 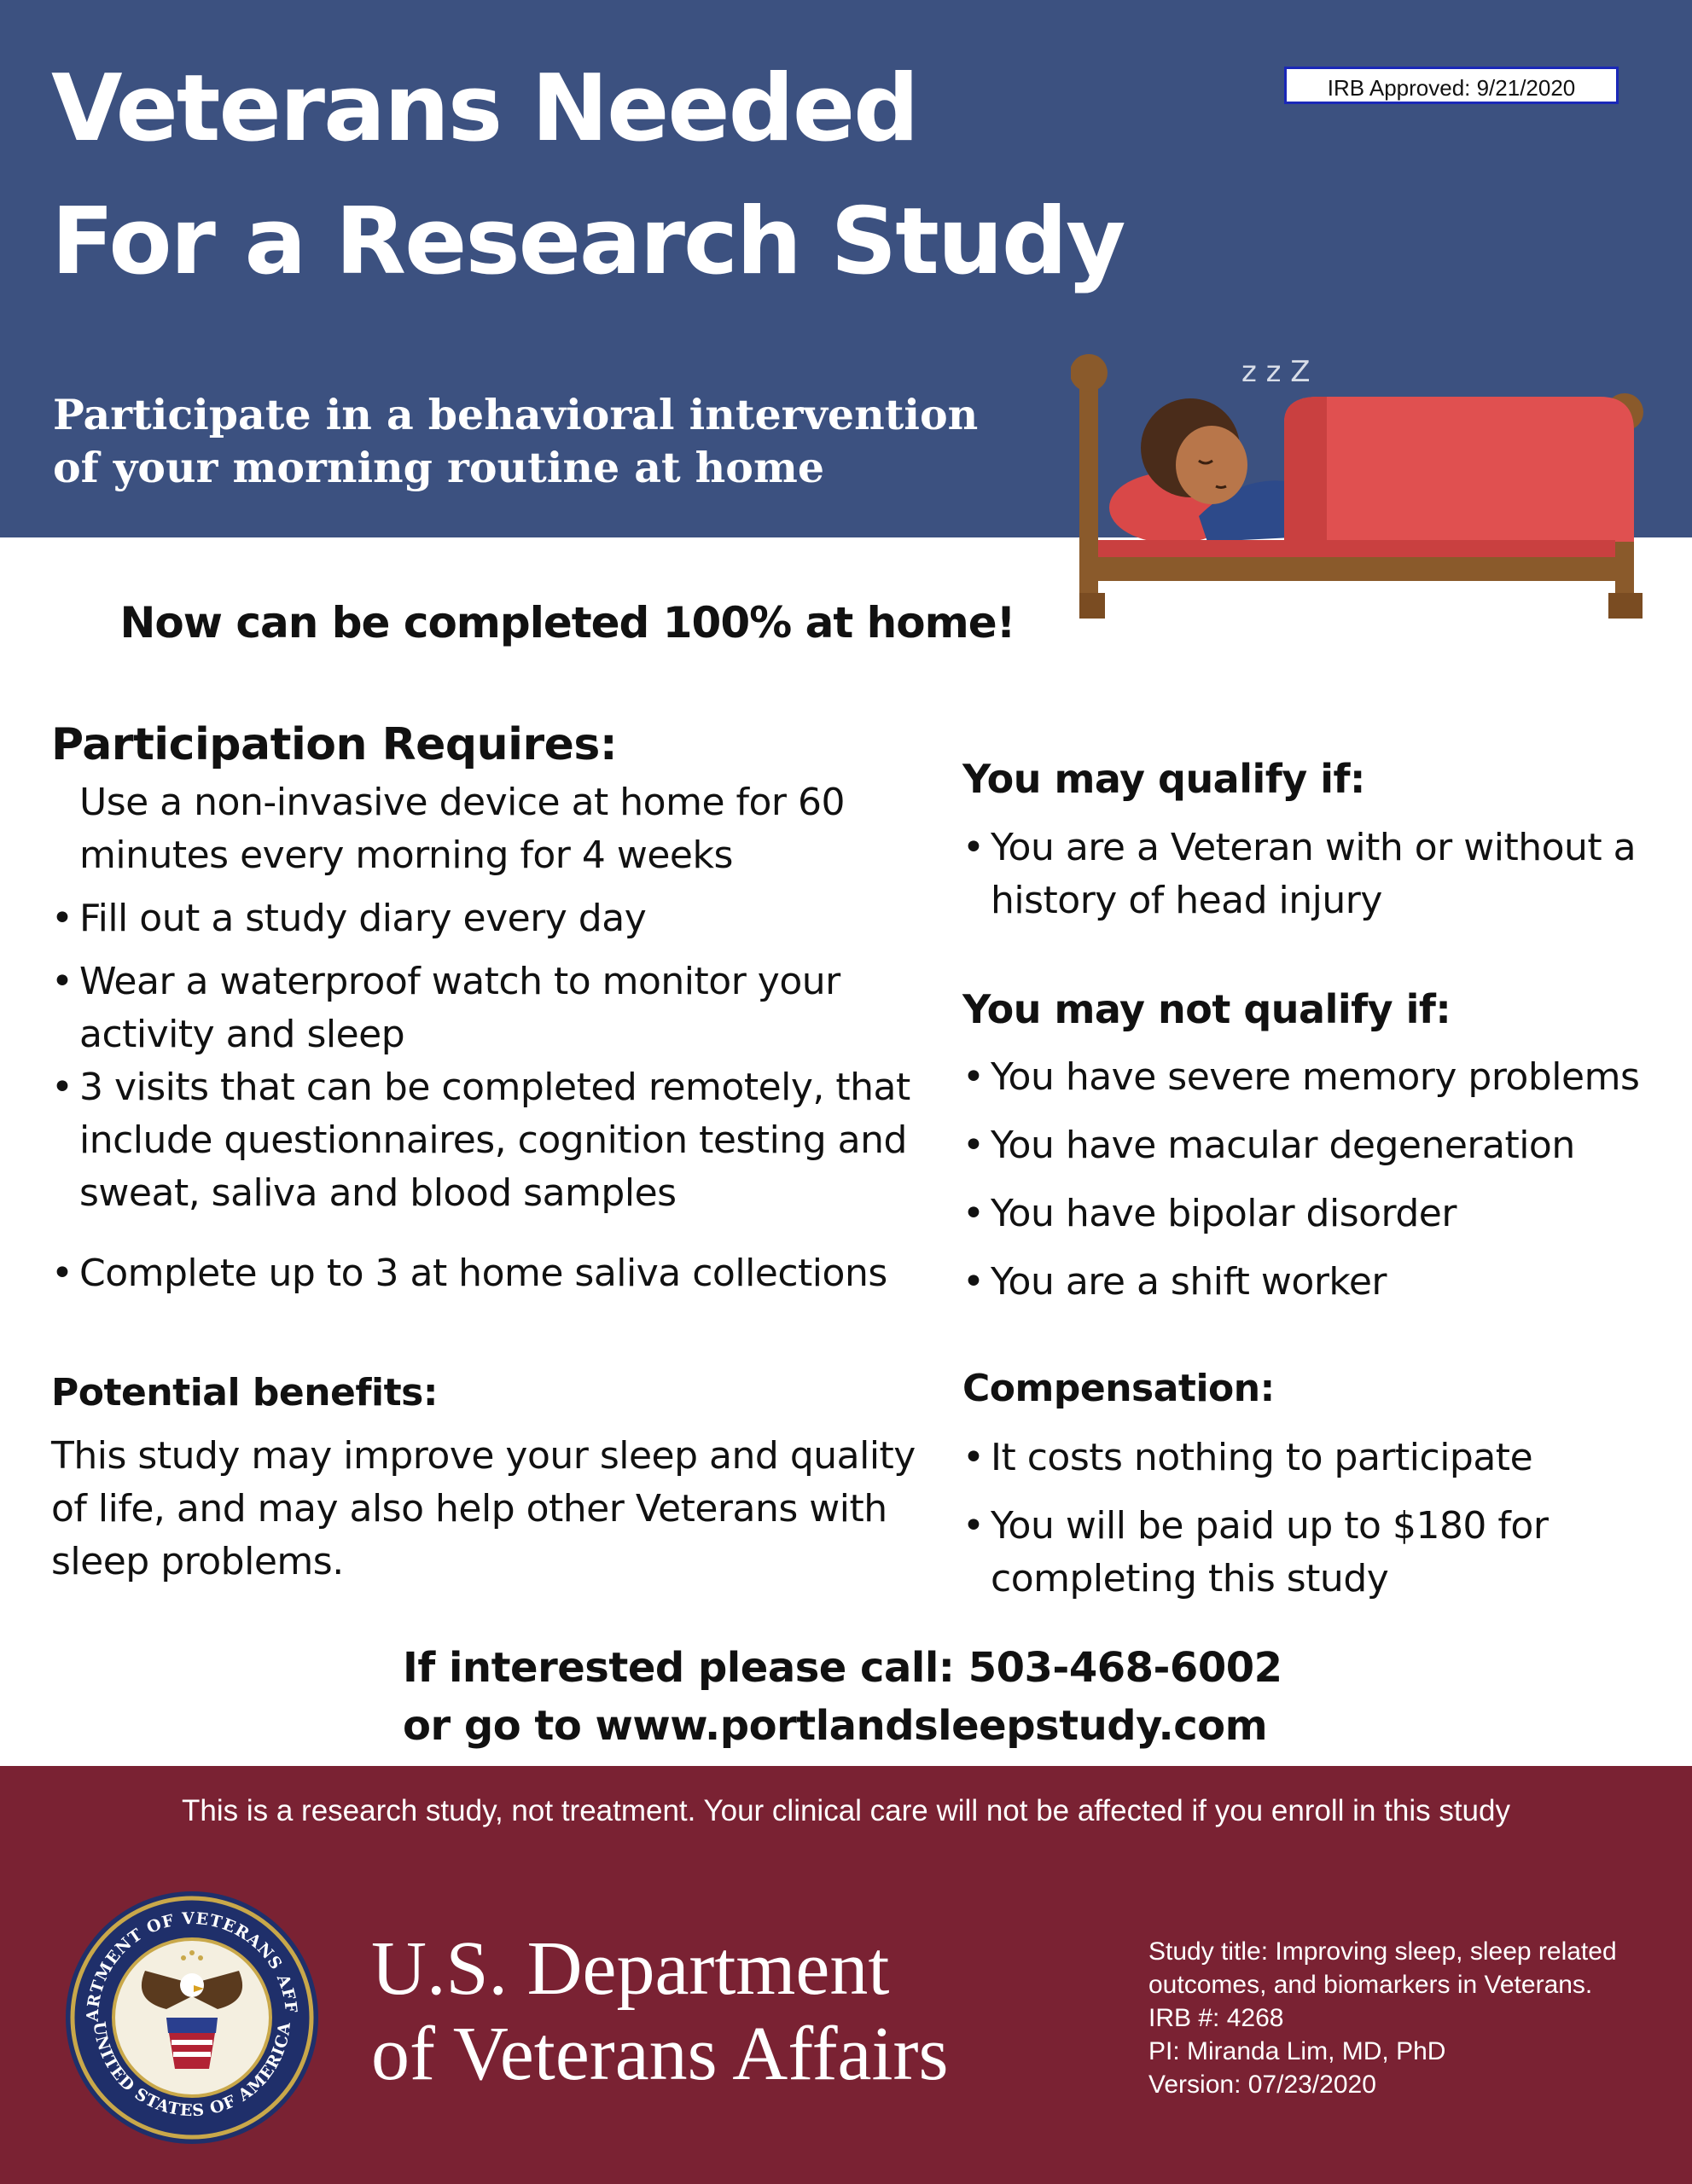 I want to click on subtitle-line-2: of your morning routine at home, so click(x=439, y=467).